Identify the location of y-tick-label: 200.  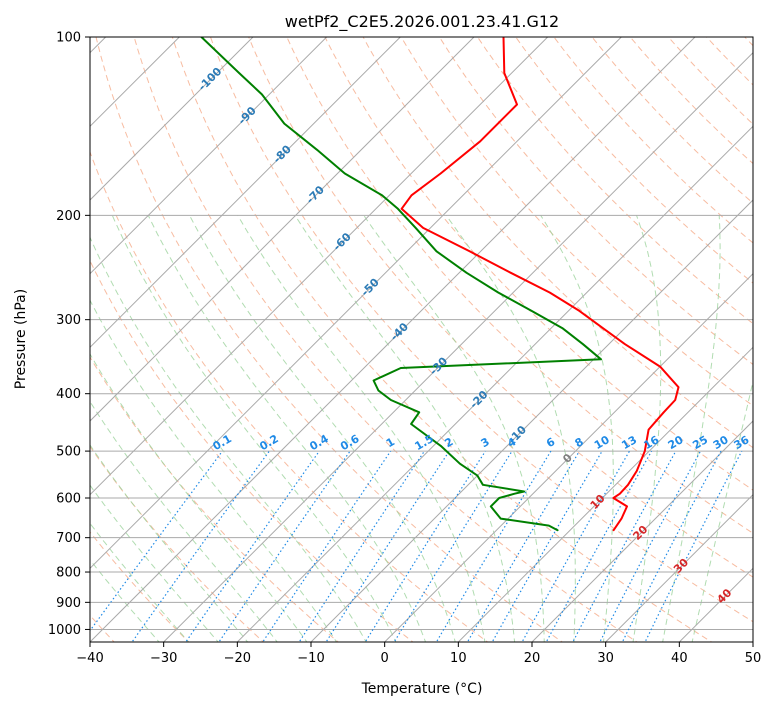
(68, 216).